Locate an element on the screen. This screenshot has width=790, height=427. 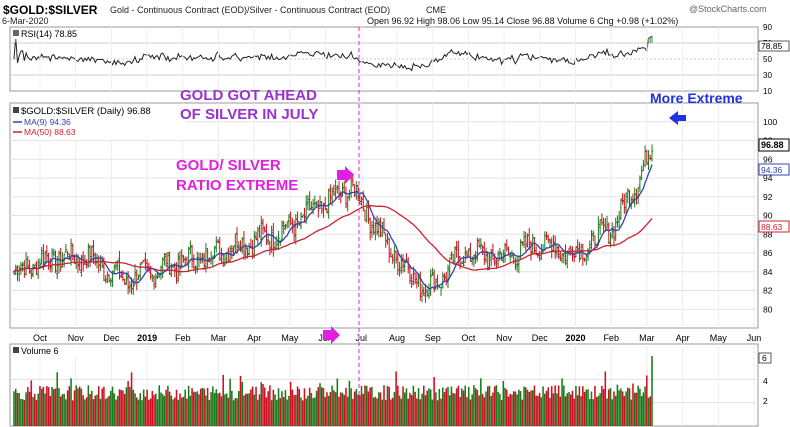
arrow-left-icon is located at coordinates (677, 118).